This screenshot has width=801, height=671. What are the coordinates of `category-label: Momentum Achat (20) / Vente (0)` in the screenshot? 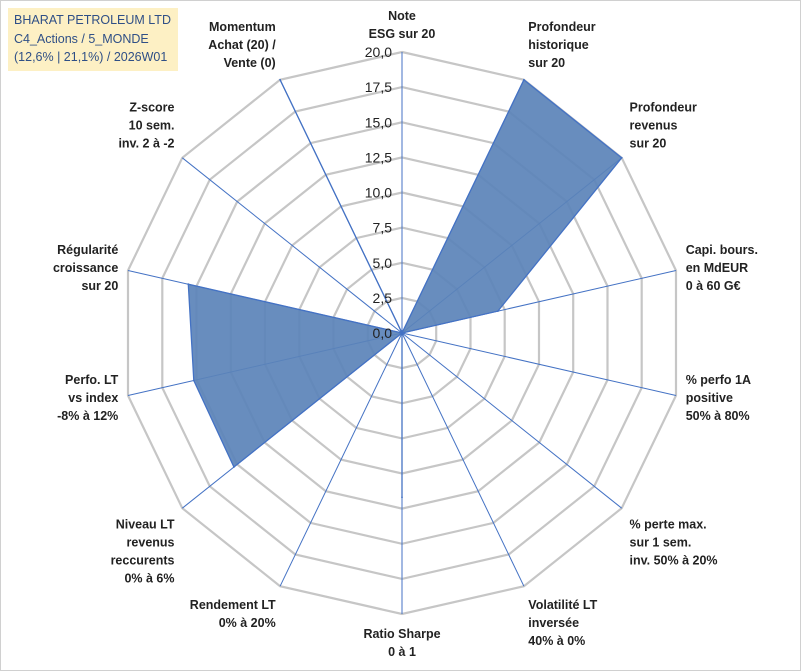 It's located at (242, 45).